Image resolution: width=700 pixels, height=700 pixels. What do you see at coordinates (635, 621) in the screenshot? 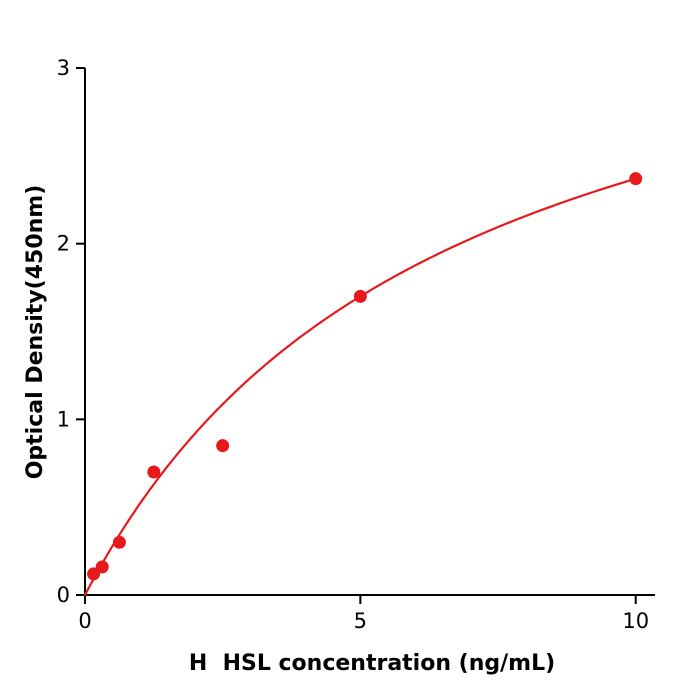
I see `x-tick-label: 10` at bounding box center [635, 621].